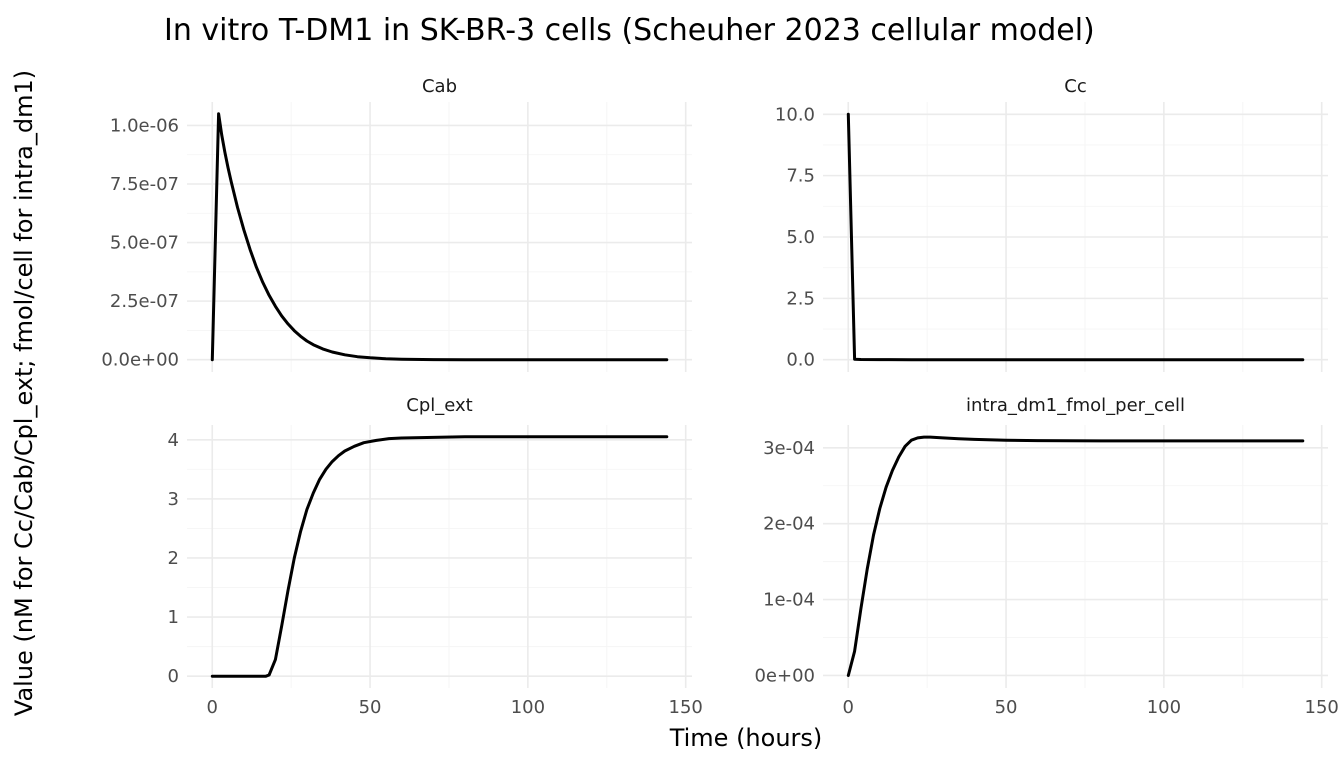 The image size is (1344, 768). Describe the element at coordinates (1075, 405) in the screenshot. I see `facet-strip-label: intra_dm1_fmol_per_cell` at that location.